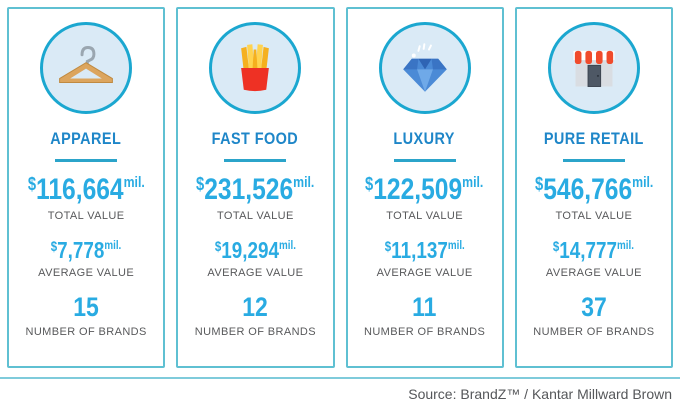 The height and width of the screenshot is (410, 680). What do you see at coordinates (79, 189) in the screenshot?
I see `total-value-number: 116,664` at bounding box center [79, 189].